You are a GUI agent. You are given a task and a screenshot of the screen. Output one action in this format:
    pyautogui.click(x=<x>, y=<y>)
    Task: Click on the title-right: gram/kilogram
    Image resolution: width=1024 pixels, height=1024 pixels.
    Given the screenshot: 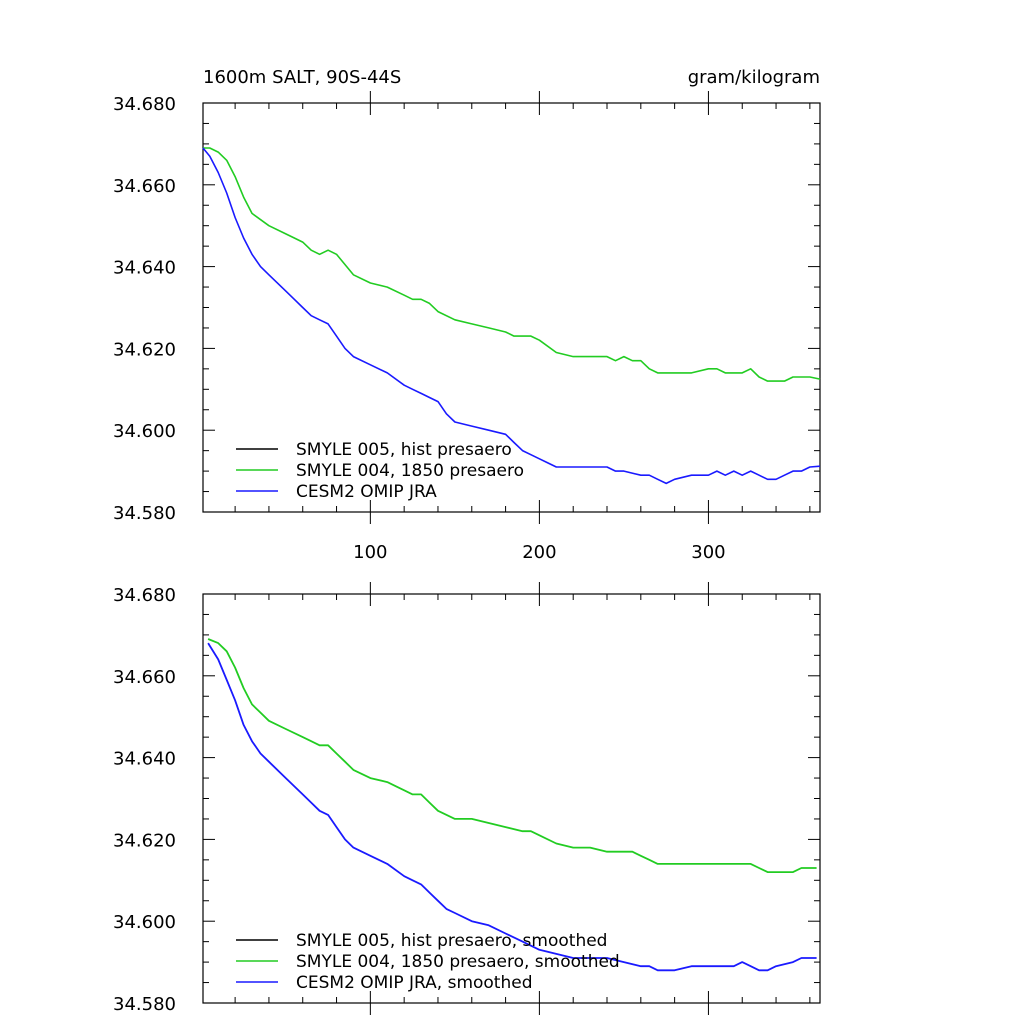 What is the action you would take?
    pyautogui.click(x=754, y=77)
    